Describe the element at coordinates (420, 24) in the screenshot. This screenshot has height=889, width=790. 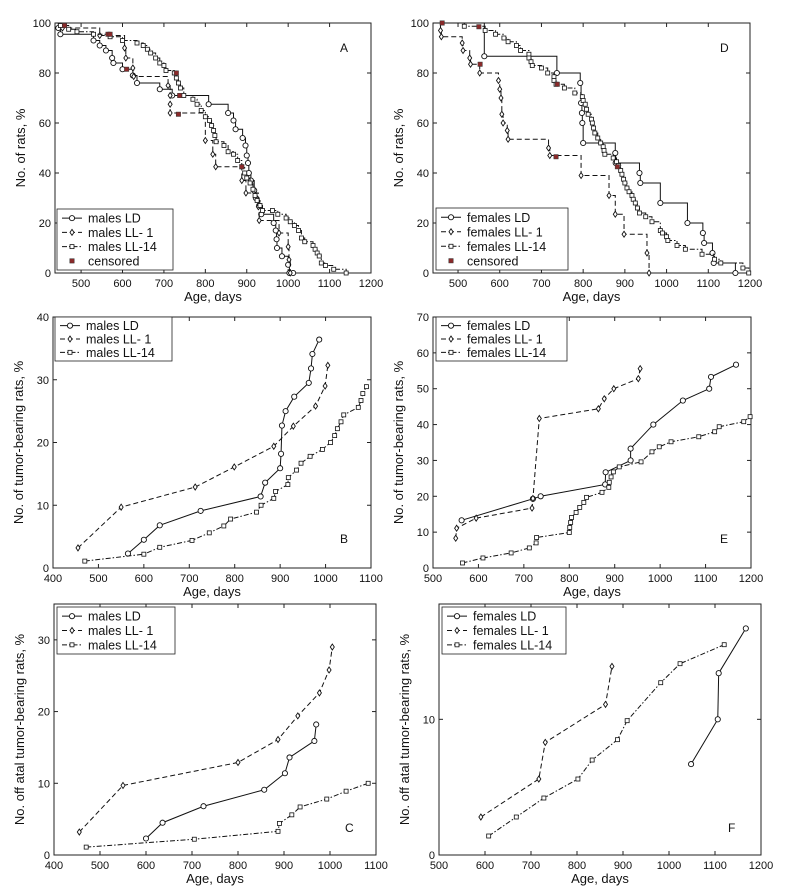
I see `y-tick-label: 100` at that location.